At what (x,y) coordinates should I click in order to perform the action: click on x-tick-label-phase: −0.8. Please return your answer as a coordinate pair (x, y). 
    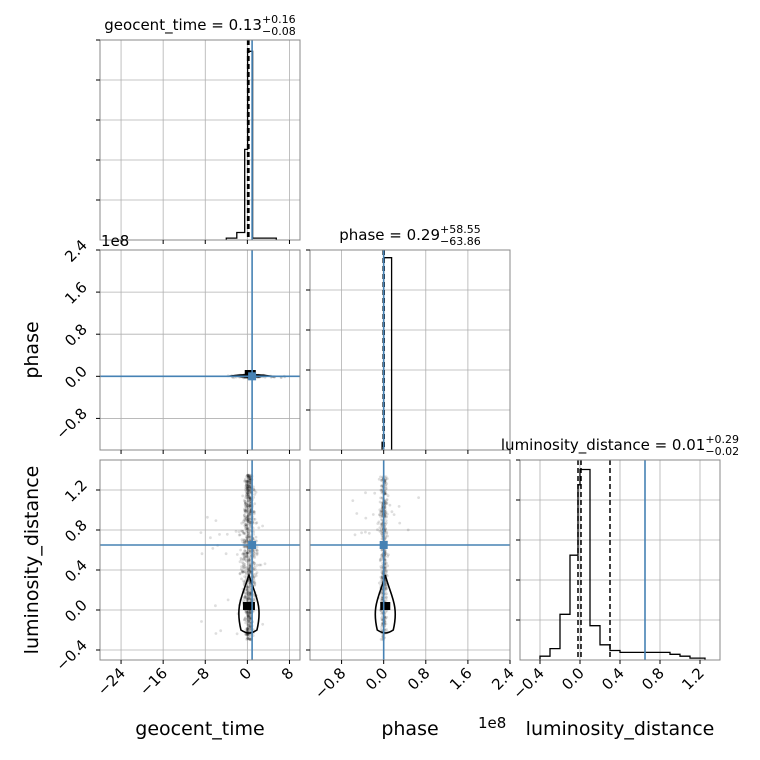
    Looking at the image, I should click on (330, 683).